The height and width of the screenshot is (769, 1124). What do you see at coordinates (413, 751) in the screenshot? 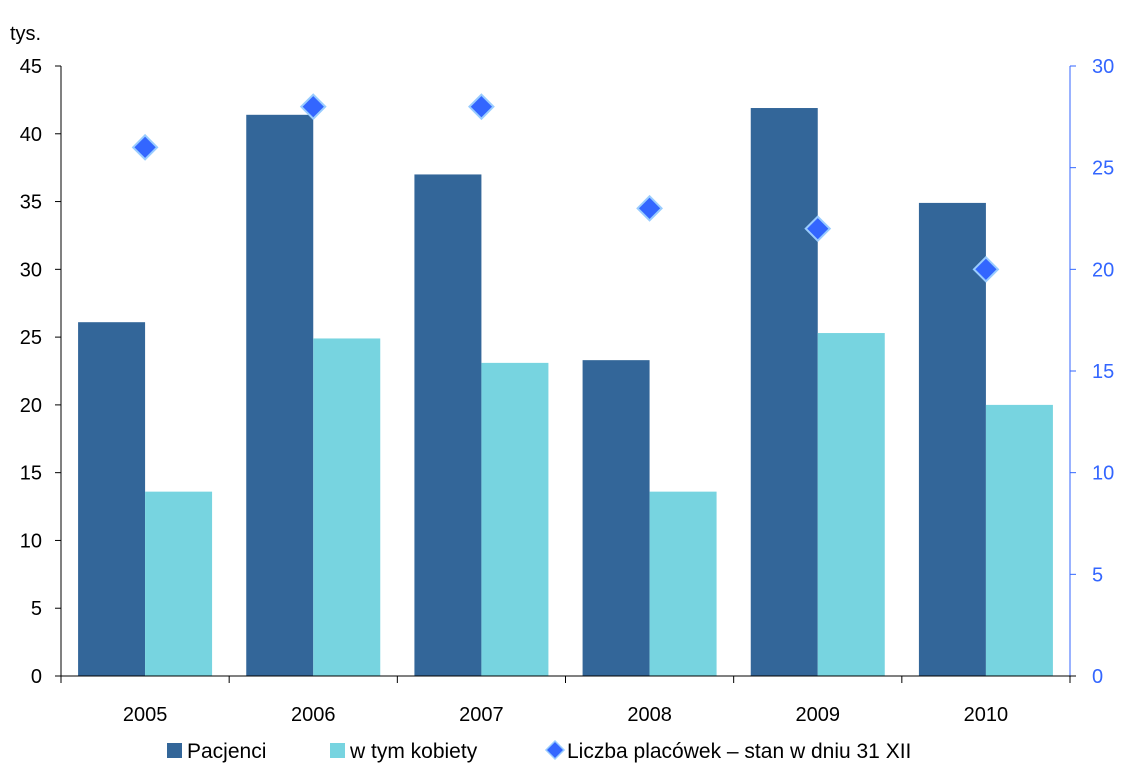
I see `legend-label-kobiety: w tym kobiety` at bounding box center [413, 751].